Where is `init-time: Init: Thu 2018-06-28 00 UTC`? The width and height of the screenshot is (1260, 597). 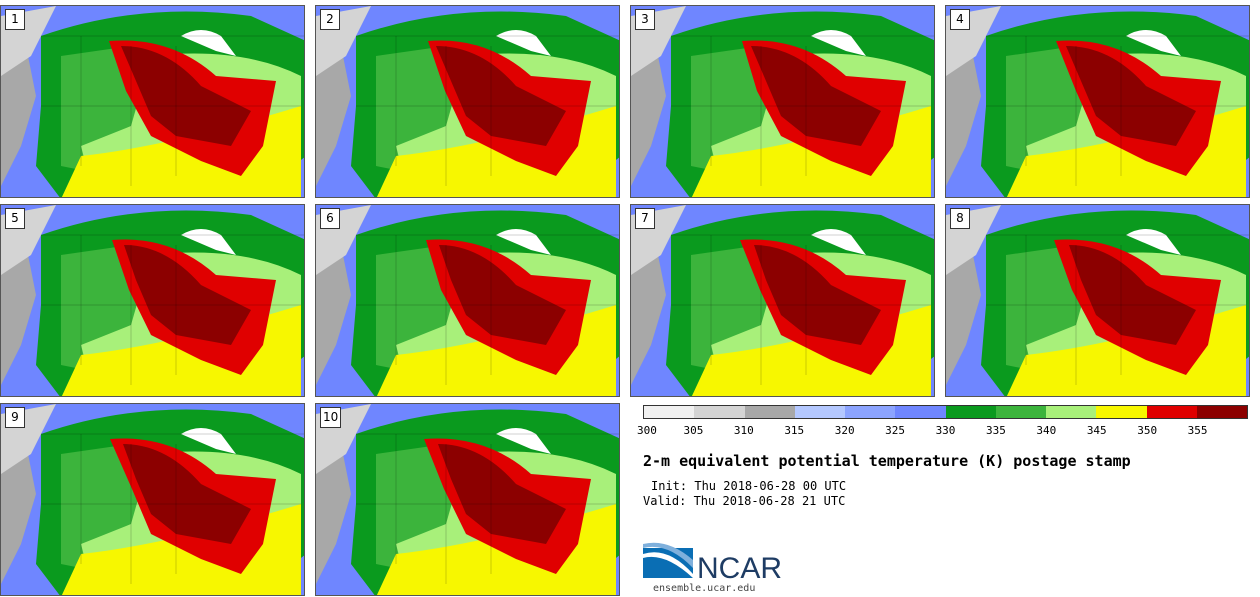
init-time: Init: Thu 2018-06-28 00 UTC is located at coordinates (749, 486).